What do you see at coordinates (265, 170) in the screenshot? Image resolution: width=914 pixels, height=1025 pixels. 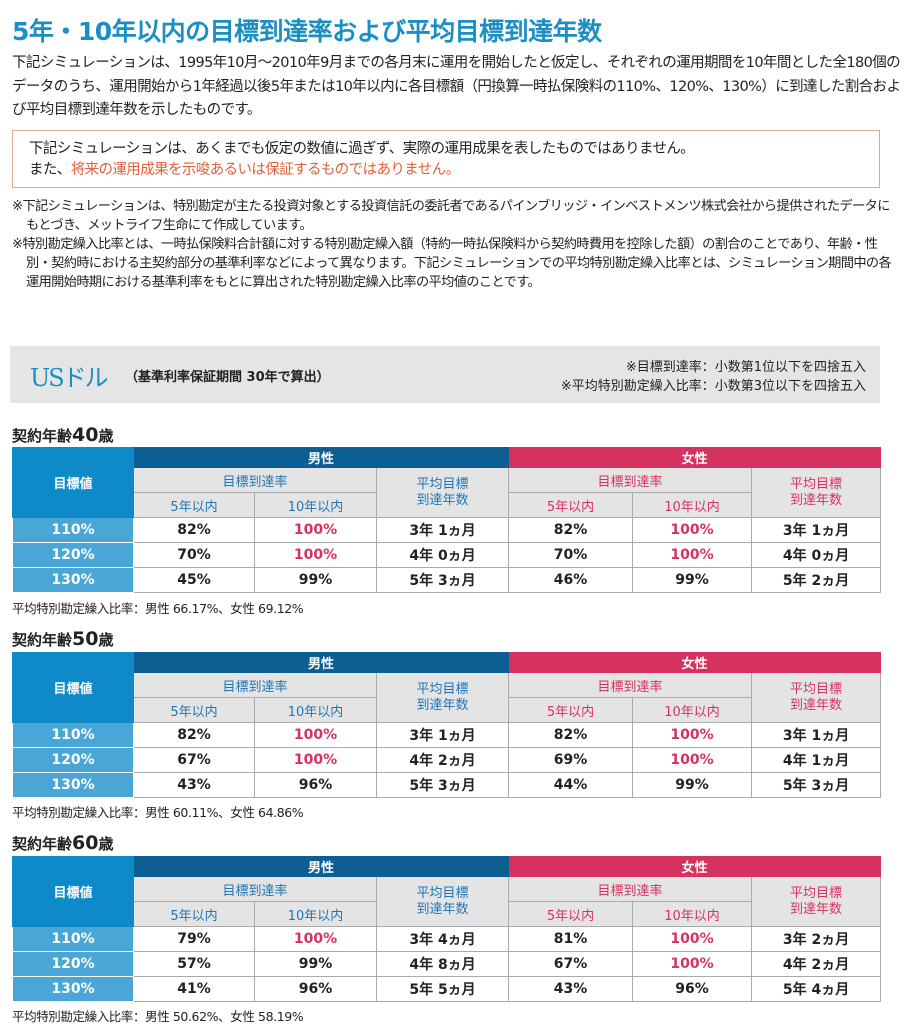 I see `disclaimer-highlight: 将来の運用成果を示唆あるいは保証するものではありません。` at bounding box center [265, 170].